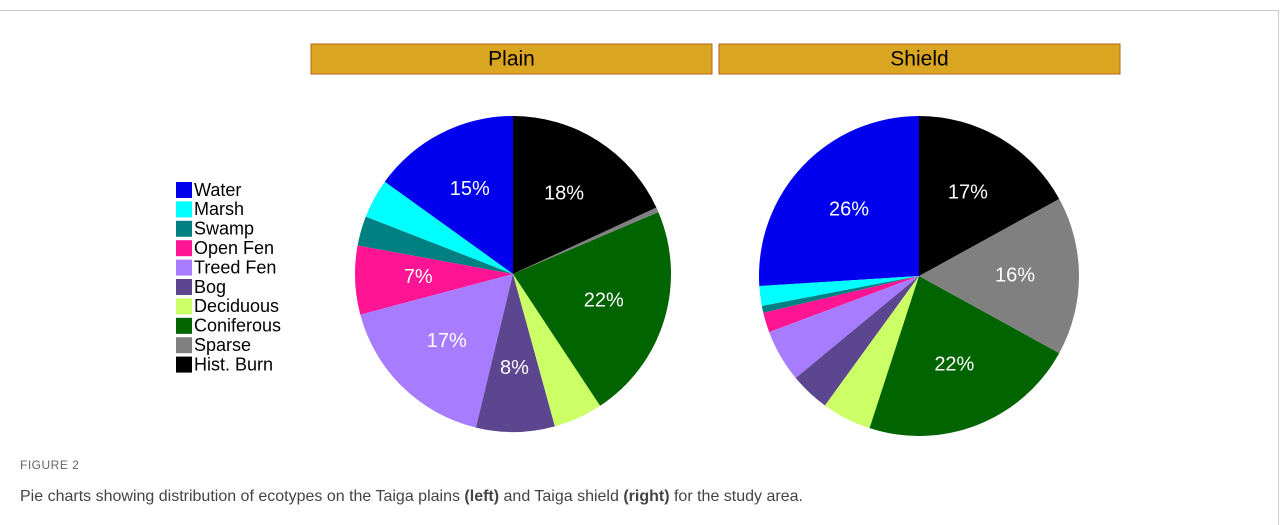  What do you see at coordinates (237, 326) in the screenshot?
I see `legend-label: Coniferous` at bounding box center [237, 326].